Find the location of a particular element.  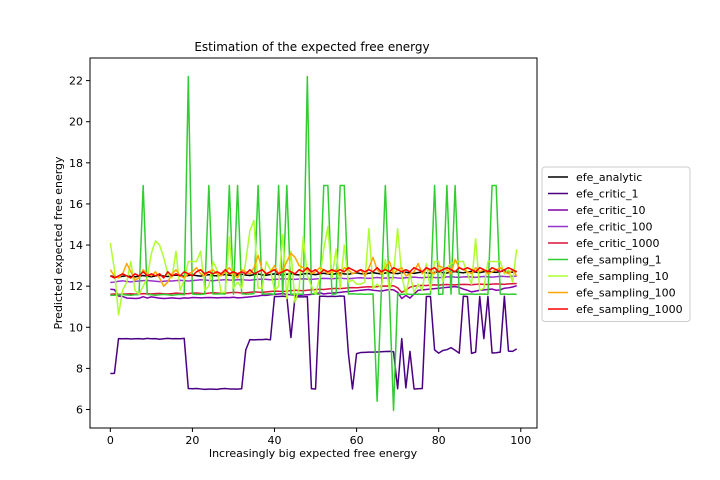

legend-box is located at coordinates (616, 244).